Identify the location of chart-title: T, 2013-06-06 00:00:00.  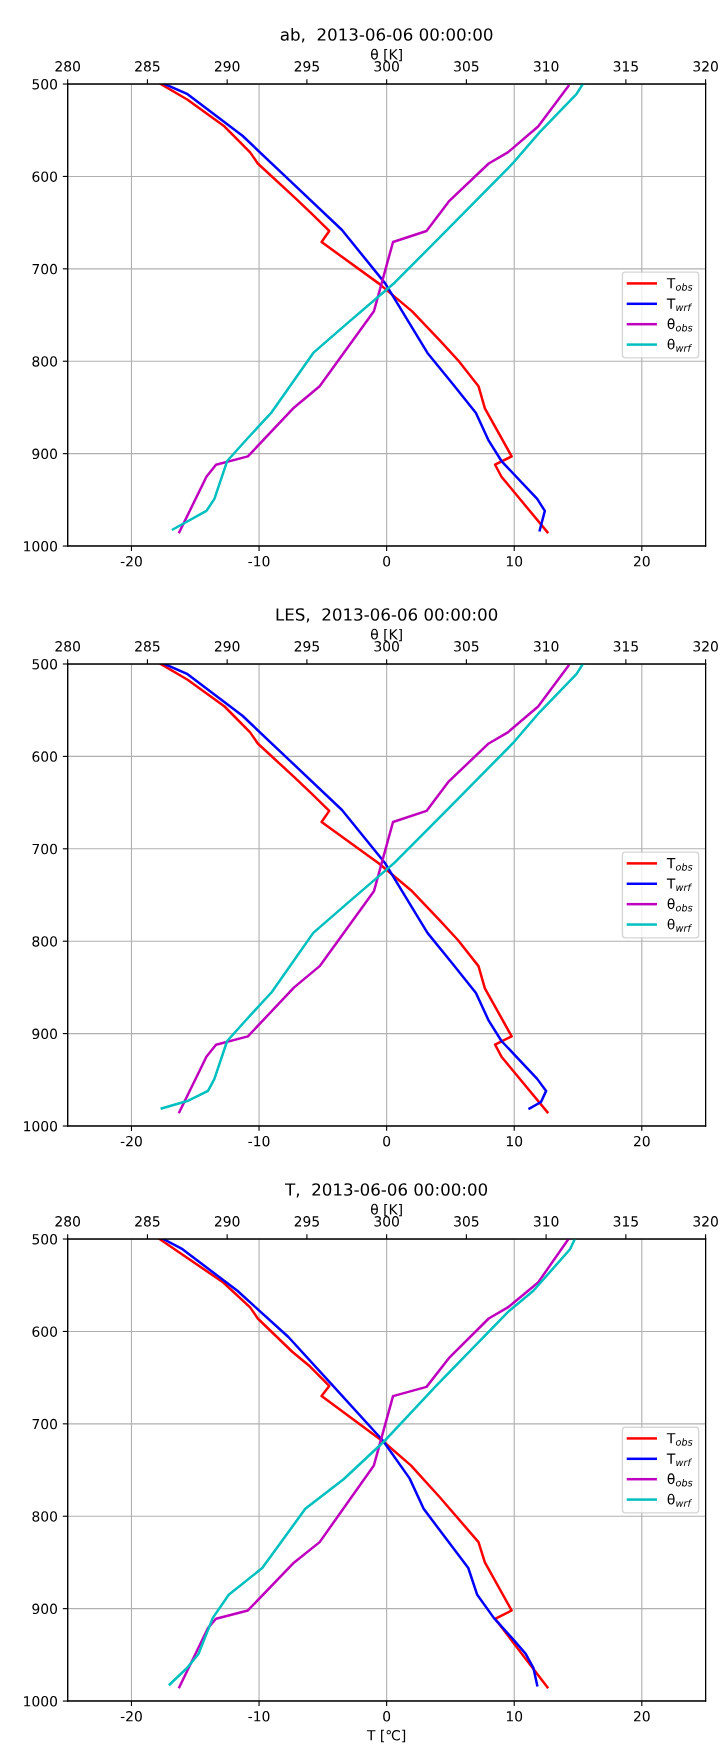
(386, 1190).